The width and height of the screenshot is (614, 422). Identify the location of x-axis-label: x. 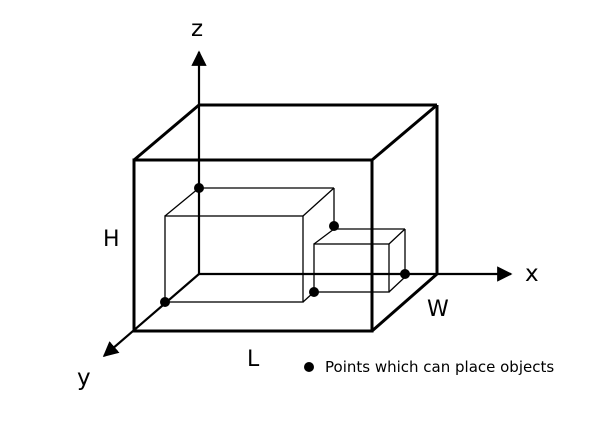
(532, 274).